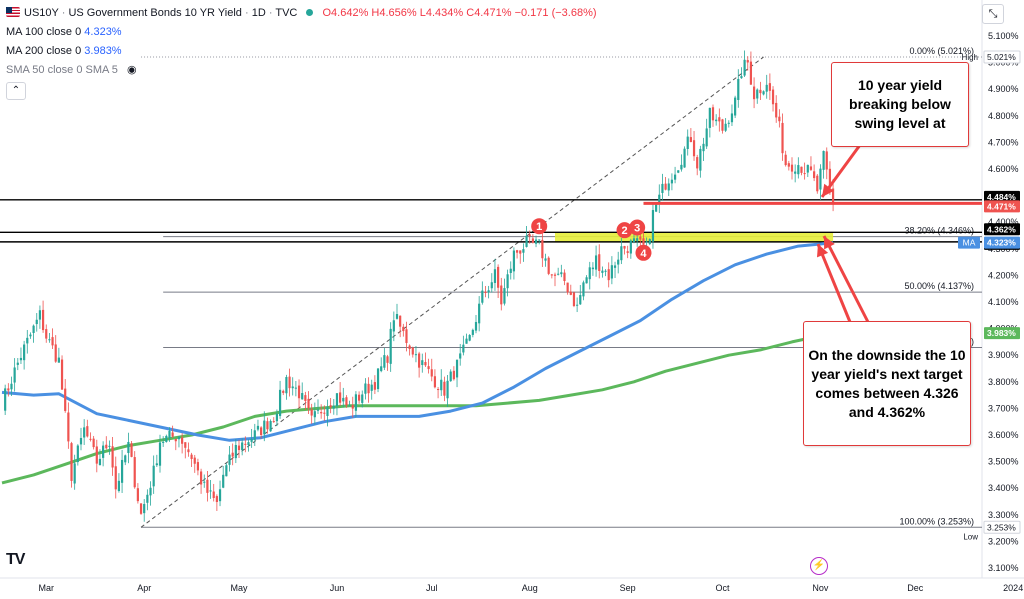  I want to click on symbol-label: US10Y, so click(41, 13).